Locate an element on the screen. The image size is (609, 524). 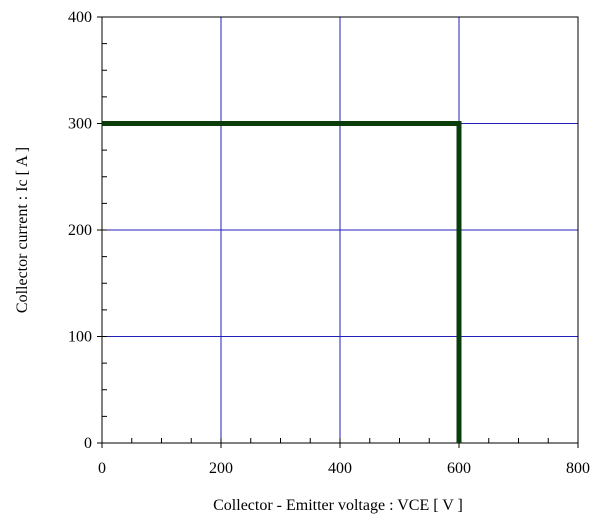
x-tick-label: 800 is located at coordinates (578, 468).